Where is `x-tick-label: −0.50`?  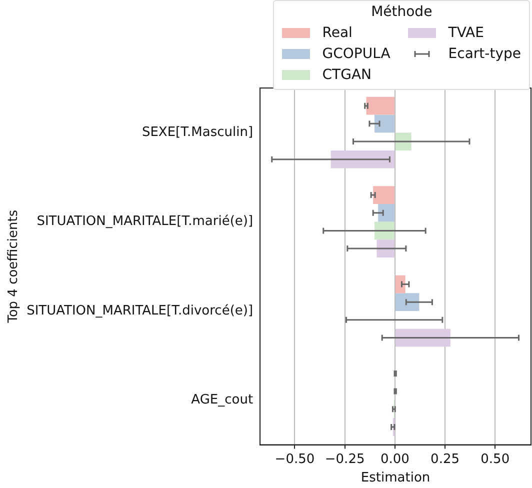 x-tick-label: −0.50 is located at coordinates (294, 459).